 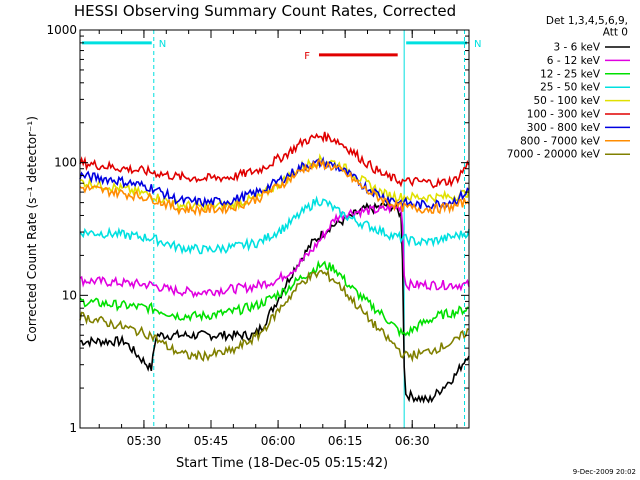 What do you see at coordinates (564, 128) in the screenshot?
I see `legend-label-6: 300 - 800 keV` at bounding box center [564, 128].